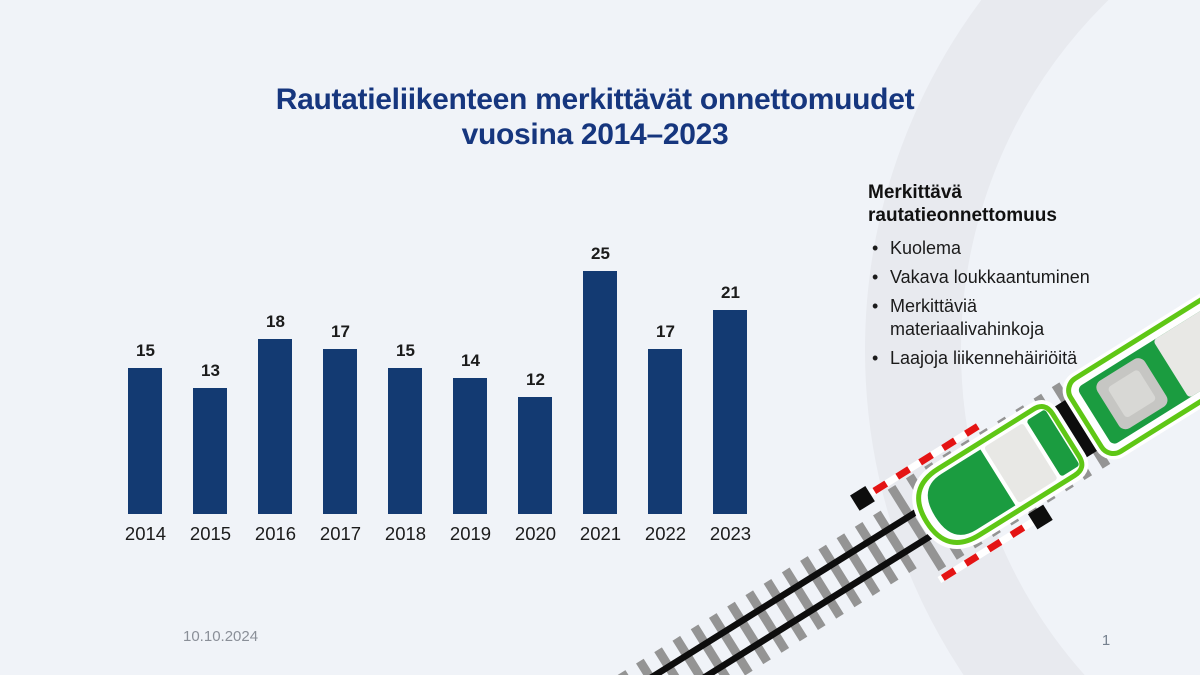 The height and width of the screenshot is (675, 1200). I want to click on rail-left, so click(724, 587).